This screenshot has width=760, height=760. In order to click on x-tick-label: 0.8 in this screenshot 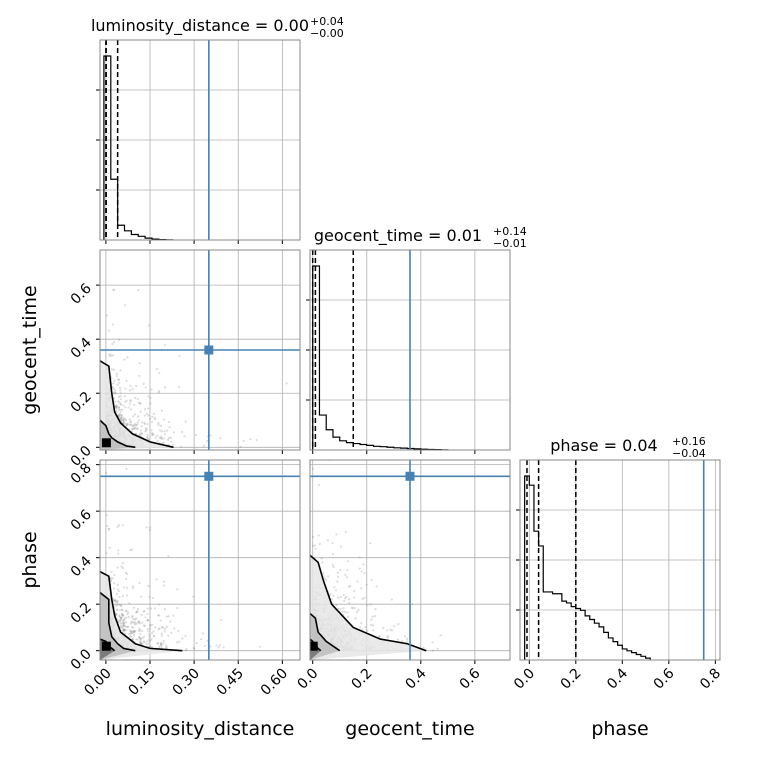, I will do `click(710, 679)`.